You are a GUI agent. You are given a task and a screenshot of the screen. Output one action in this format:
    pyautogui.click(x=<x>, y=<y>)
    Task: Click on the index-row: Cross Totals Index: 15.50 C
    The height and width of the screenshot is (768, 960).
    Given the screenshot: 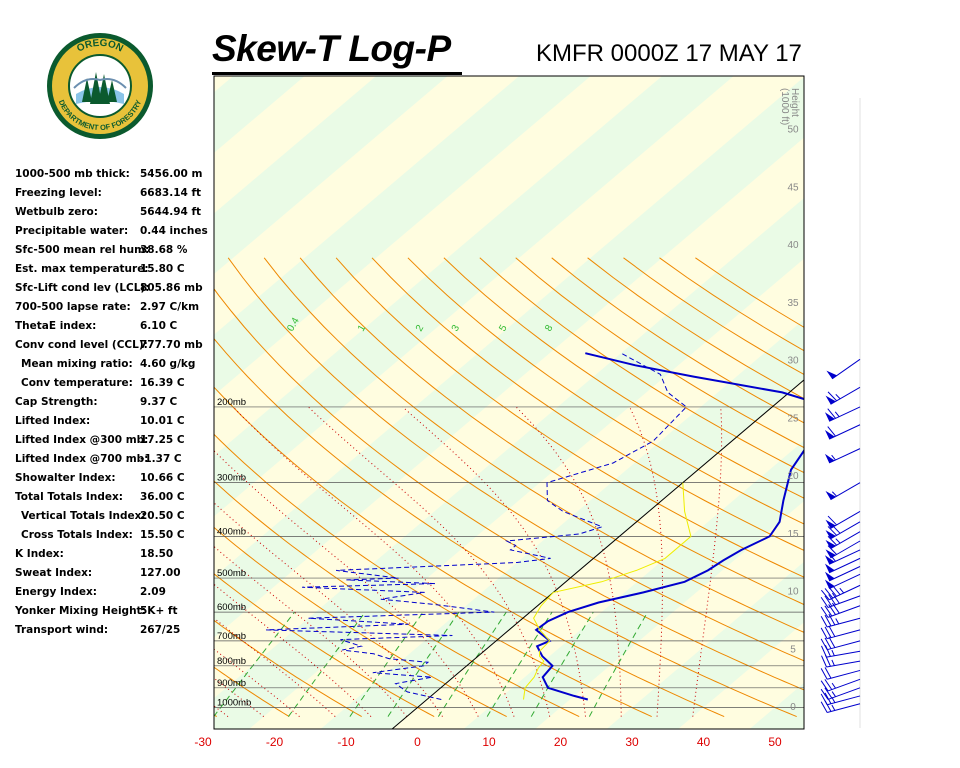 What is the action you would take?
    pyautogui.click(x=115, y=538)
    